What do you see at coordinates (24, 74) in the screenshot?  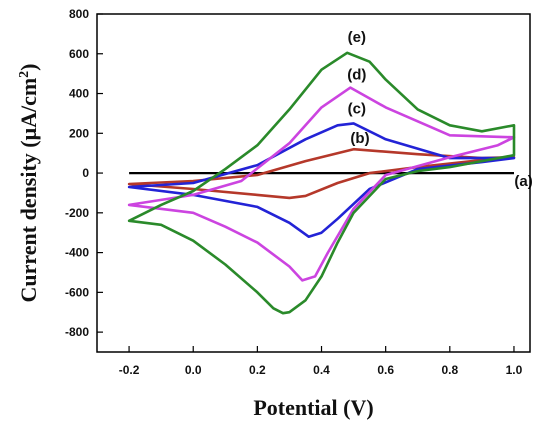 I see `y-axis-title-superscript: 2` at bounding box center [24, 74].